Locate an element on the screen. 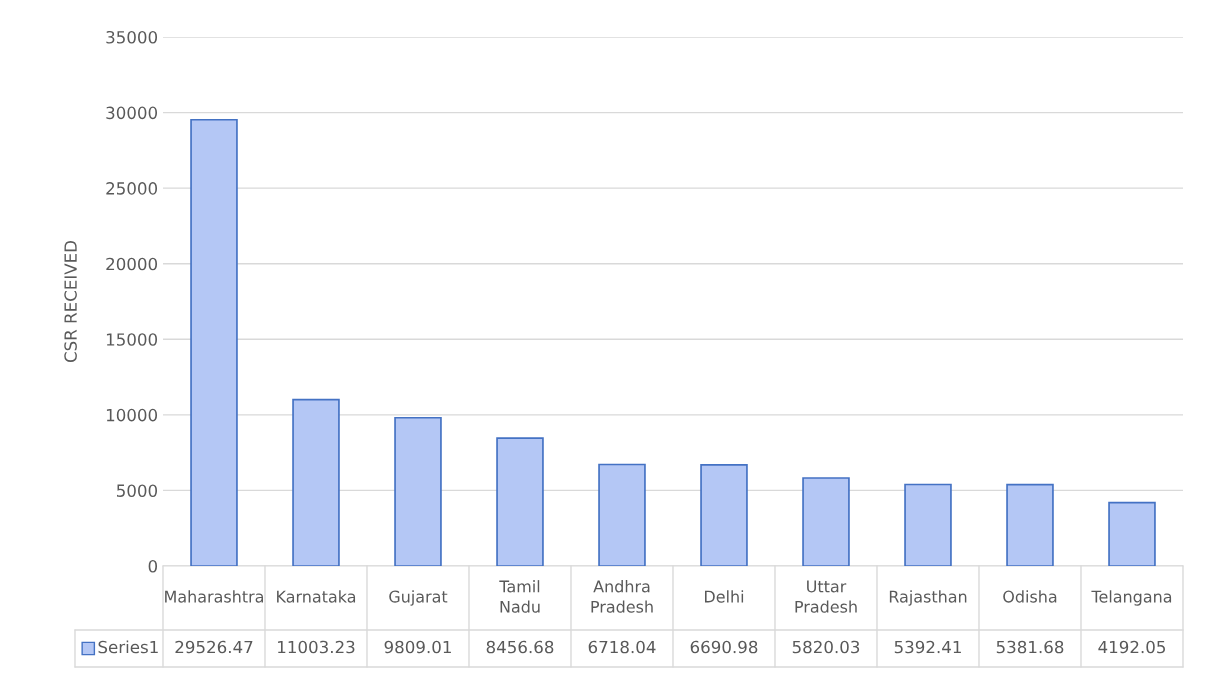 This screenshot has width=1206, height=678. y-tick-label: 15000 is located at coordinates (132, 339).